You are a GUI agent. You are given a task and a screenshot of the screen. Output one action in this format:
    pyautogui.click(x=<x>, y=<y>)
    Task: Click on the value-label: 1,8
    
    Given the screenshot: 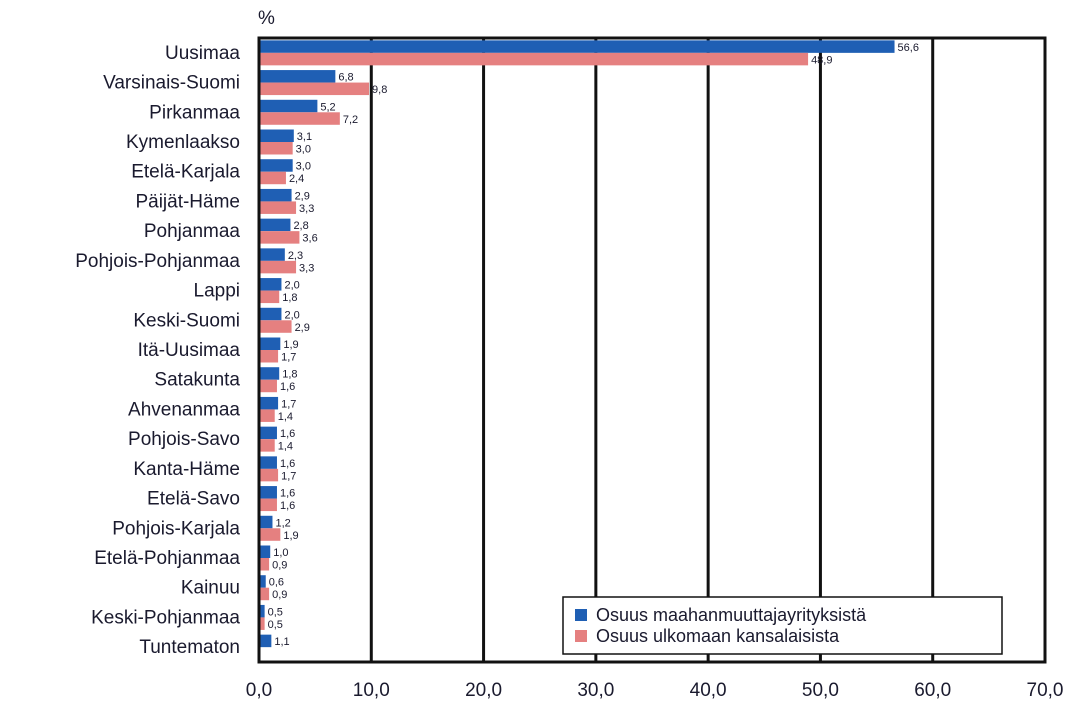 What is the action you would take?
    pyautogui.click(x=289, y=298)
    